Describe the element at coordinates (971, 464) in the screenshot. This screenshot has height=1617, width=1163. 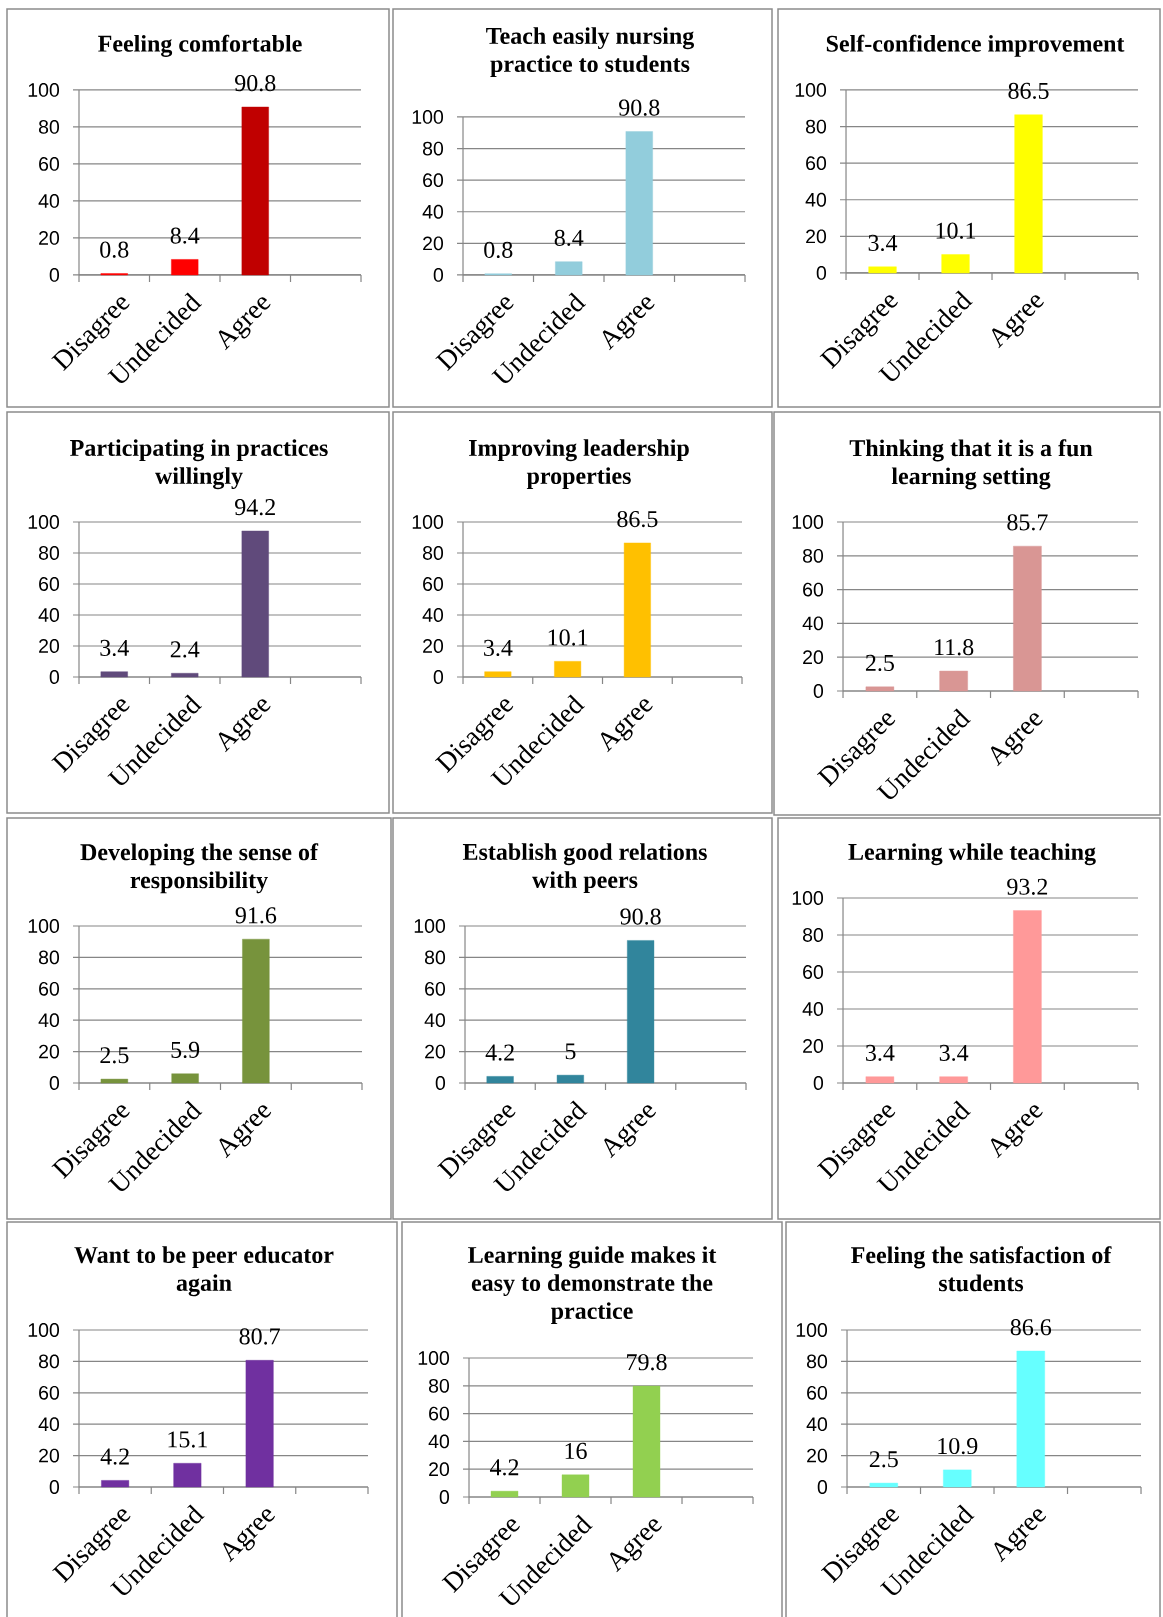
I see `chart-title: Thinking that it is a fun learning setting` at that location.